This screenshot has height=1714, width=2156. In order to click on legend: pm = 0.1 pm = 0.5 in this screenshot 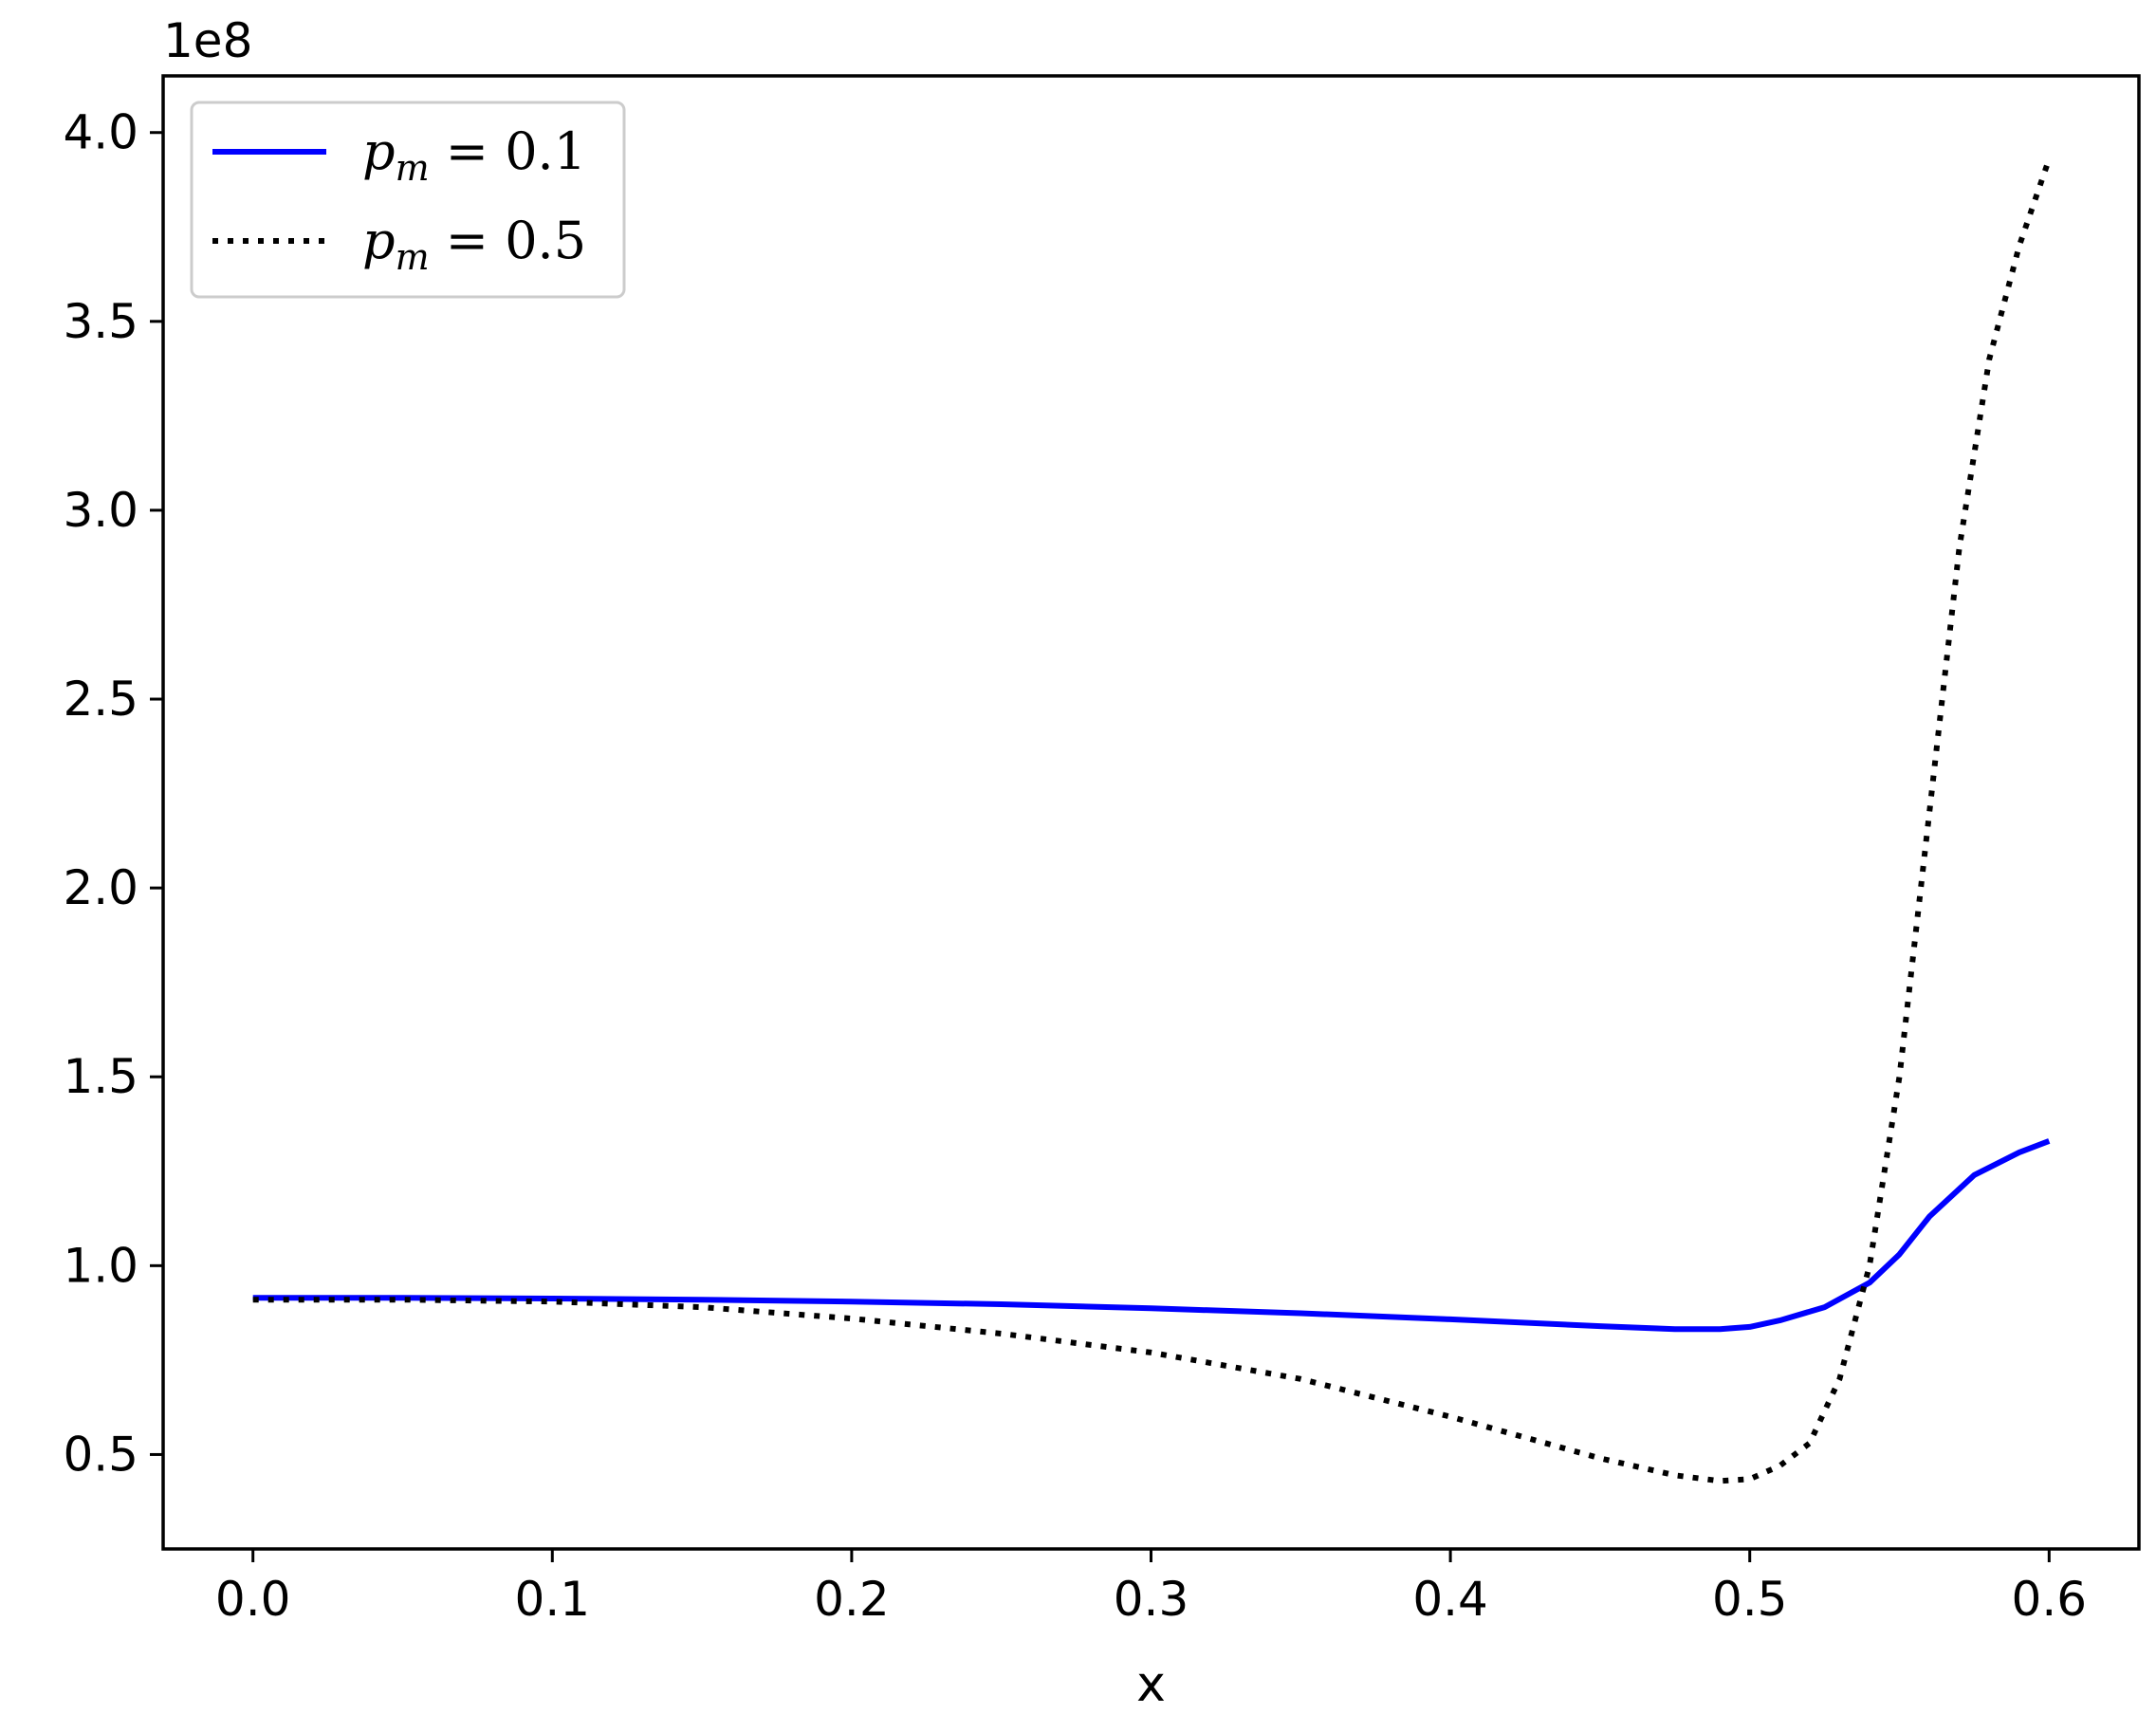, I will do `click(408, 200)`.